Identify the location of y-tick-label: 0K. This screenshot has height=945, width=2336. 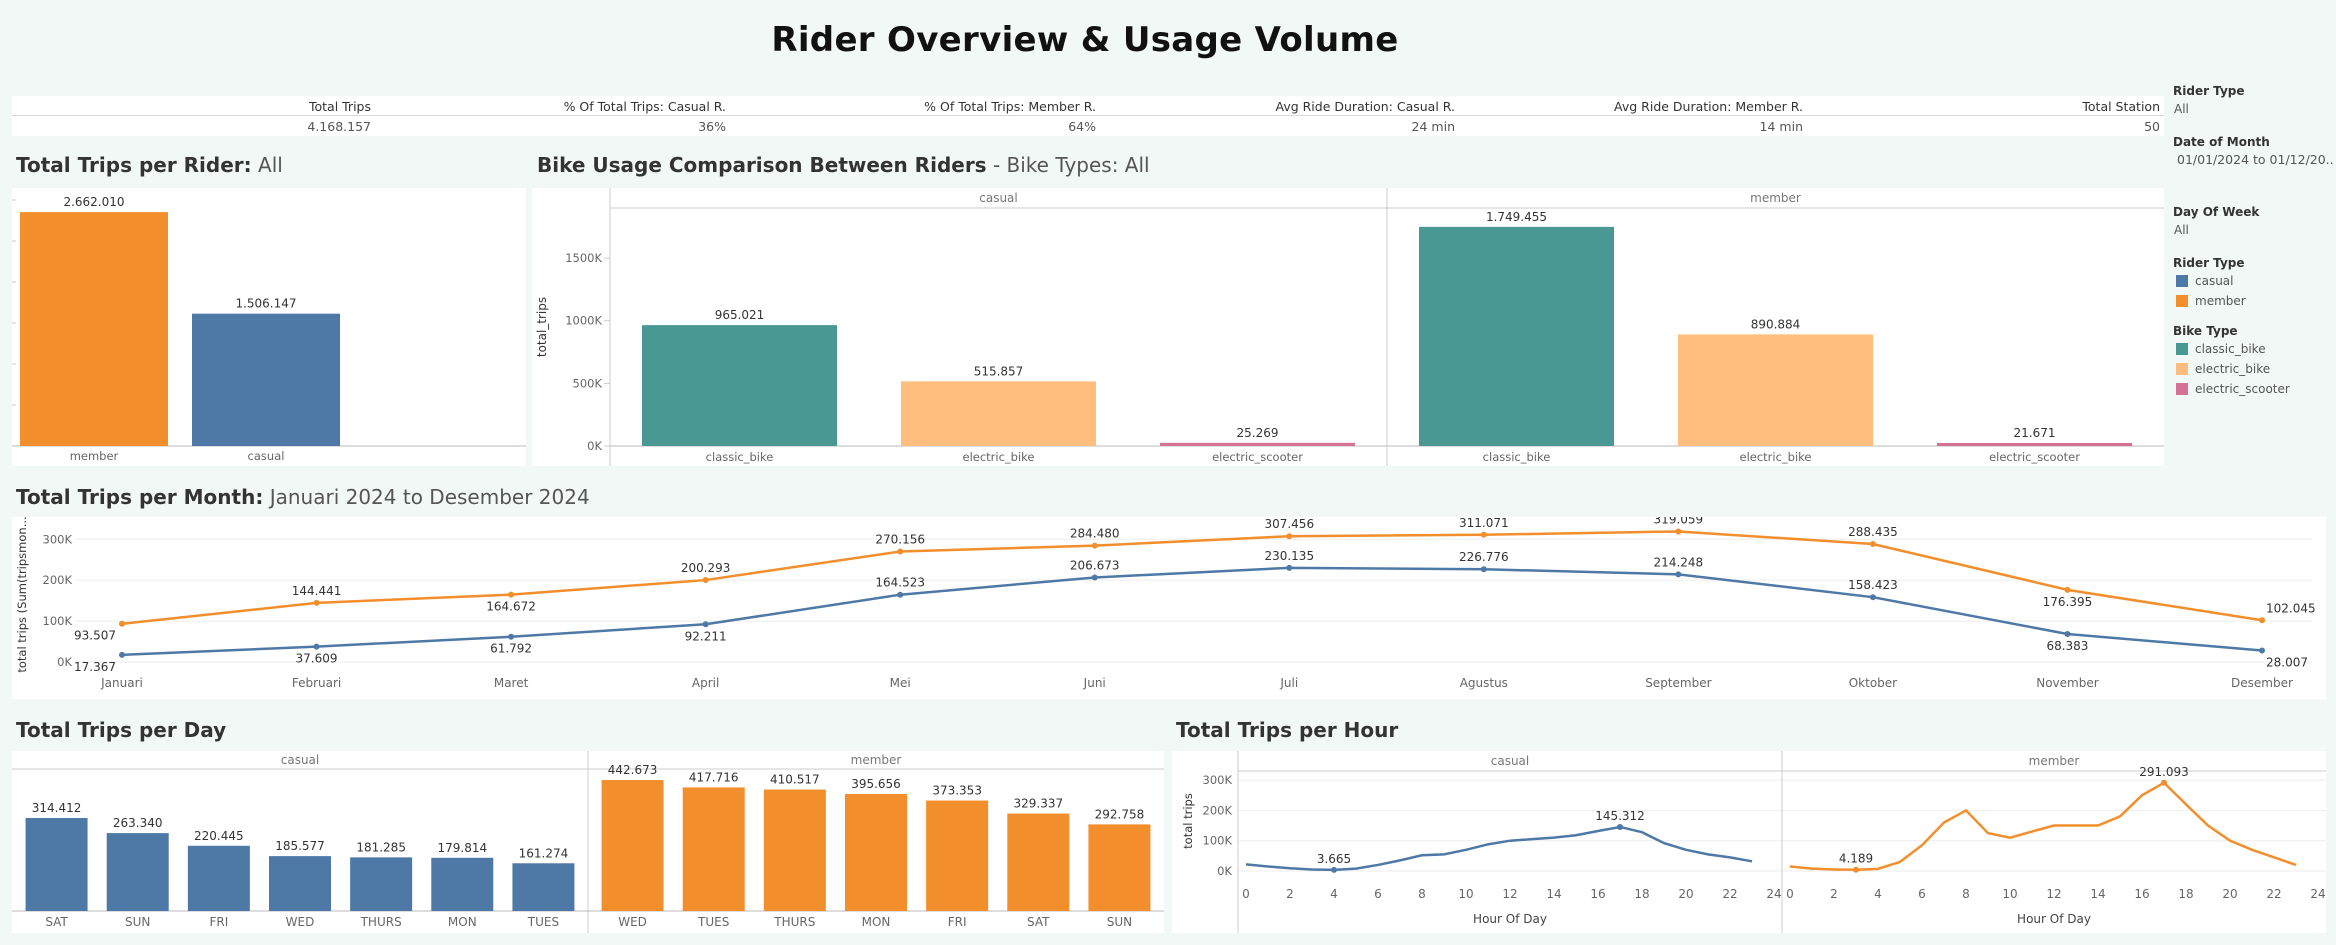
(64, 662).